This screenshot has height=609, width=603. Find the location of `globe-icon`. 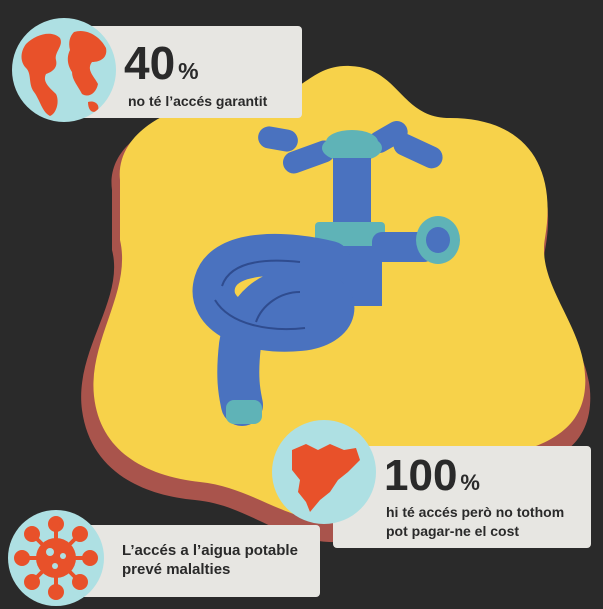

globe-icon is located at coordinates (64, 70).